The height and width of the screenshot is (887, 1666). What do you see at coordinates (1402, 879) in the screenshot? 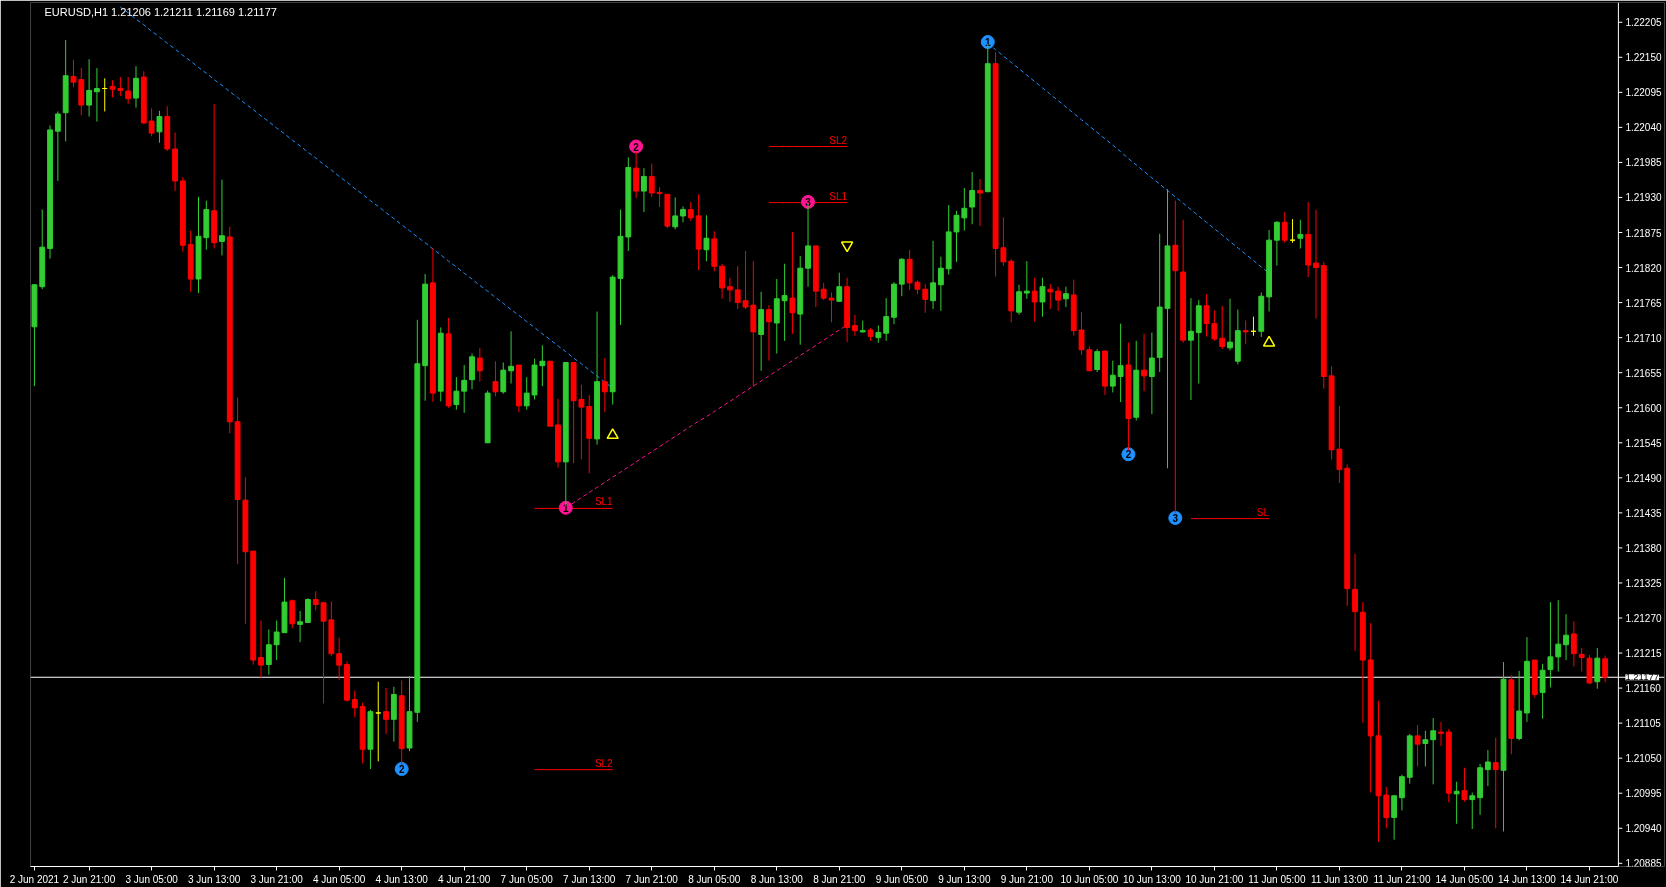
I see `x-tick-label: 11 Jun 21:00` at bounding box center [1402, 879].